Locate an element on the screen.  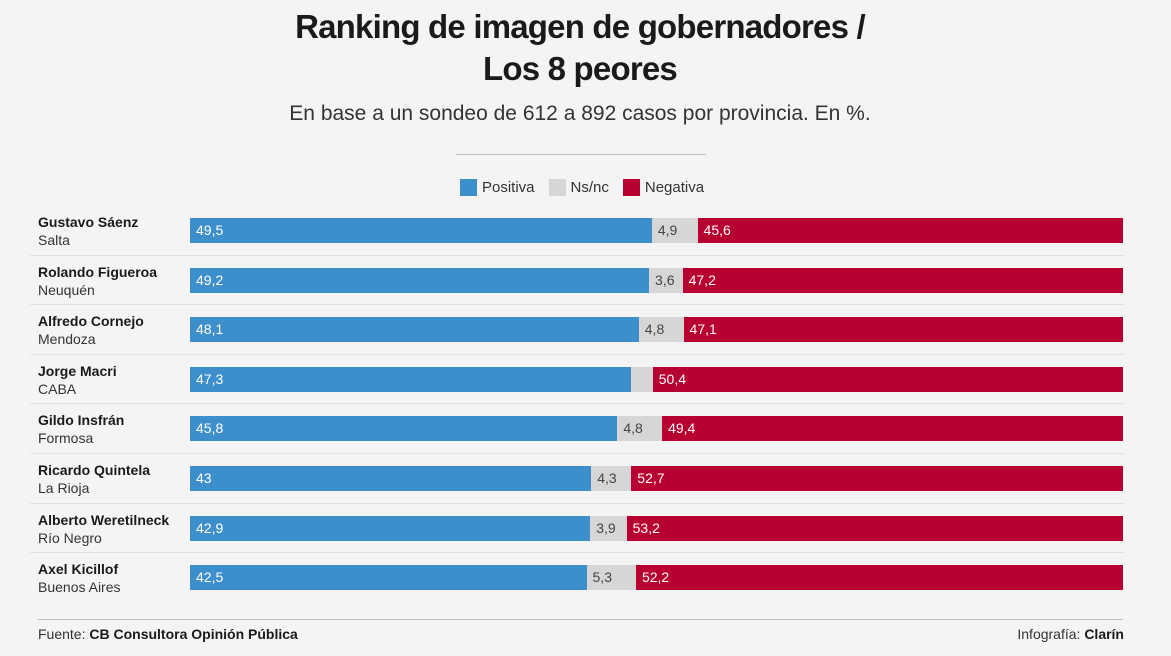
province-name: Formosa is located at coordinates (66, 438).